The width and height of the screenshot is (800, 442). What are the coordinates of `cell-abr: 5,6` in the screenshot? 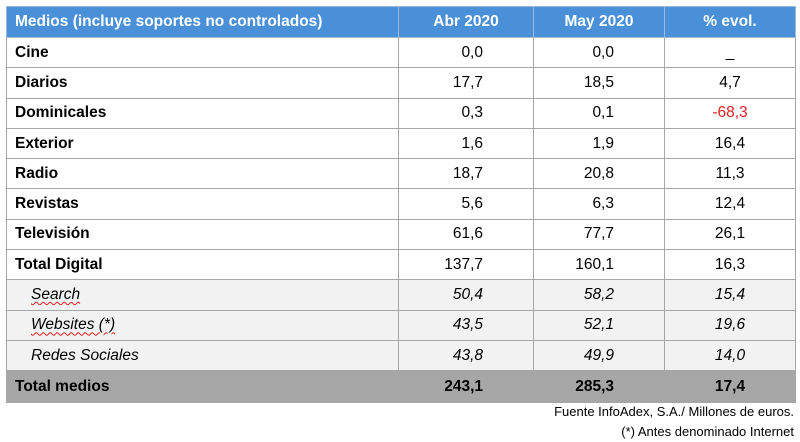 It's located at (466, 204).